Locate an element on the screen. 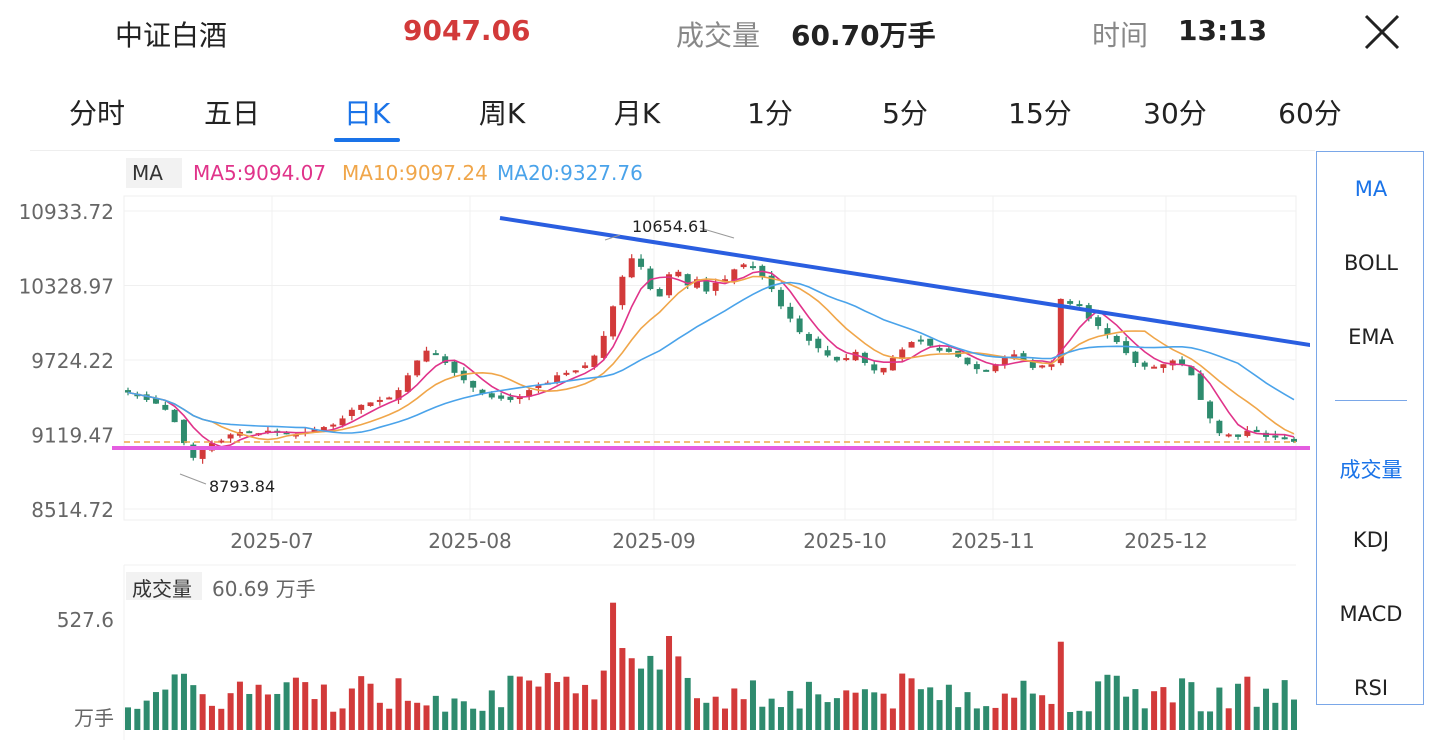 The width and height of the screenshot is (1431, 752). tab-60min: 60分 is located at coordinates (1310, 113).